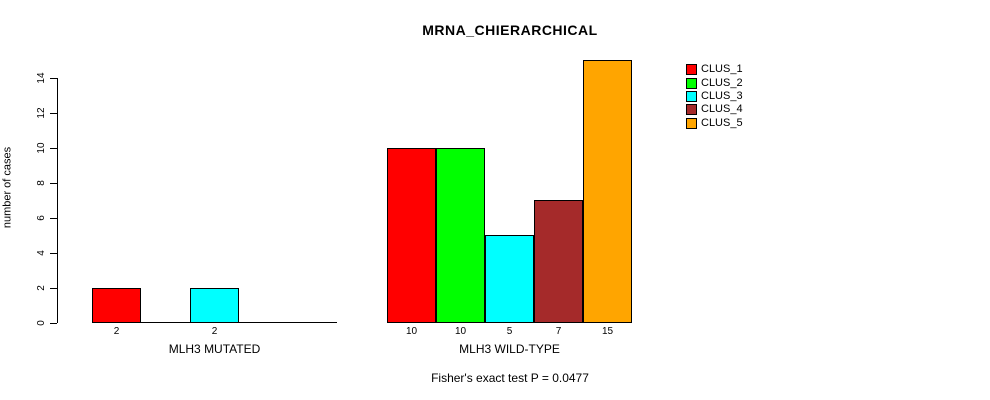 The height and width of the screenshot is (400, 990). I want to click on y-tick-label: 6, so click(41, 218).